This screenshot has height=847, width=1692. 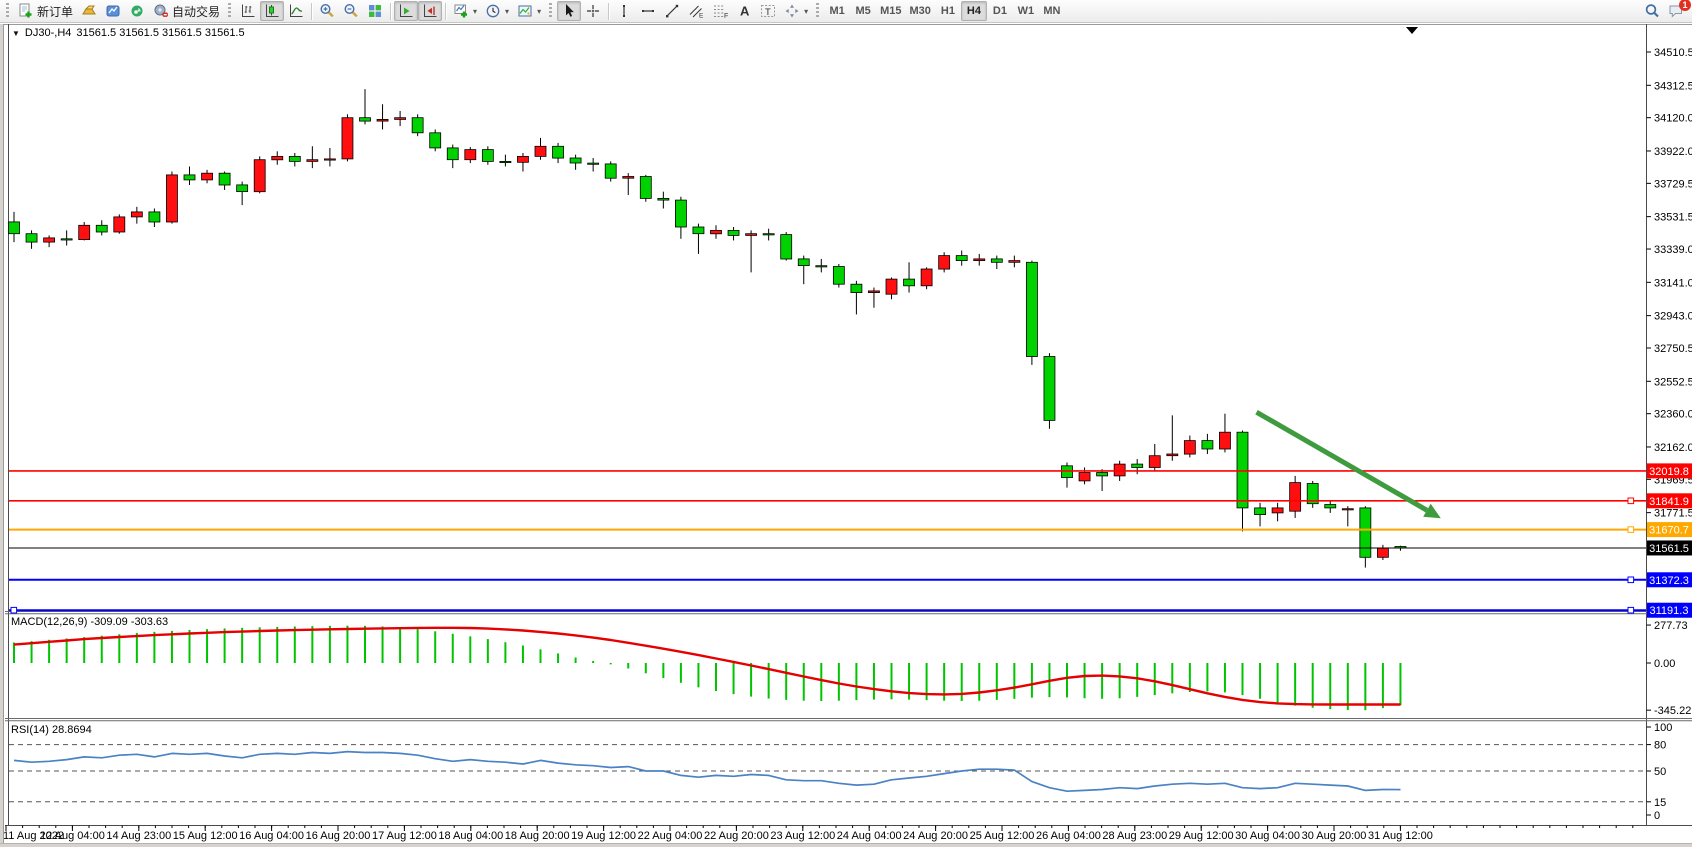 What do you see at coordinates (1657, 816) in the screenshot?
I see `svg-text: 0` at bounding box center [1657, 816].